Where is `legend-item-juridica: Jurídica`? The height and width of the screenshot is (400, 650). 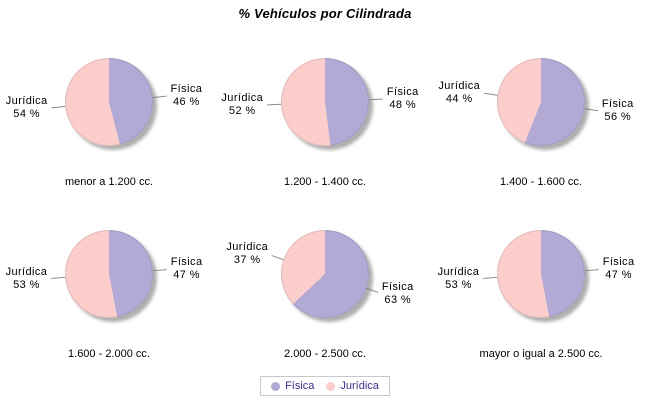
legend-item-juridica: Jurídica is located at coordinates (352, 386).